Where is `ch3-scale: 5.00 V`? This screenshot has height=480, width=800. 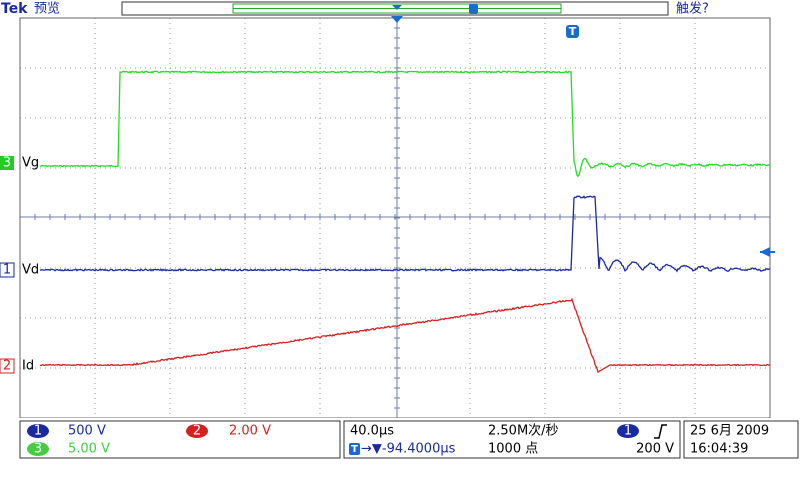 ch3-scale: 5.00 V is located at coordinates (89, 449).